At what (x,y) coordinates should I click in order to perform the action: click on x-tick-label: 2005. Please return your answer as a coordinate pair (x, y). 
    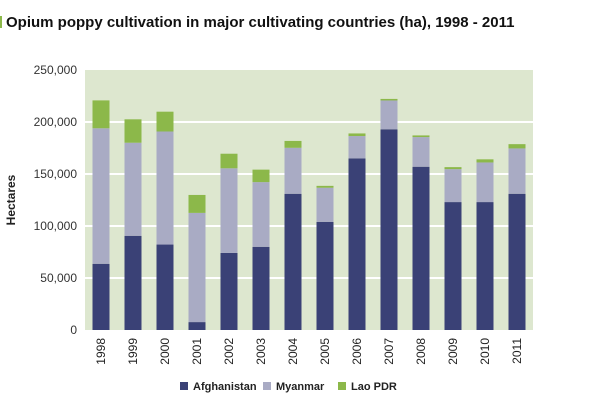
    Looking at the image, I should click on (325, 351).